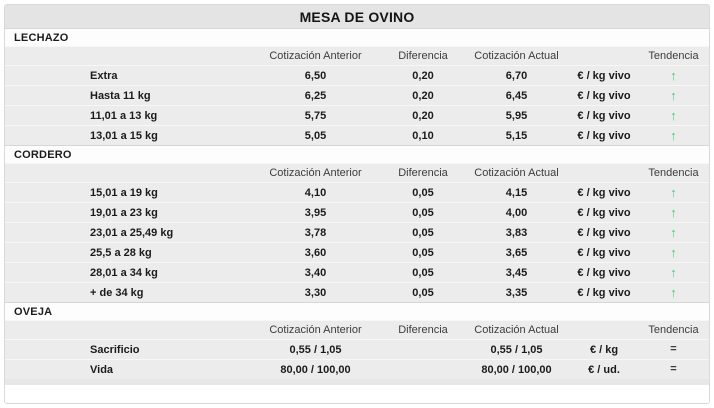 Image resolution: width=714 pixels, height=408 pixels. I want to click on cell-cotizacion-actual: 0,55 / 1,05, so click(516, 349).